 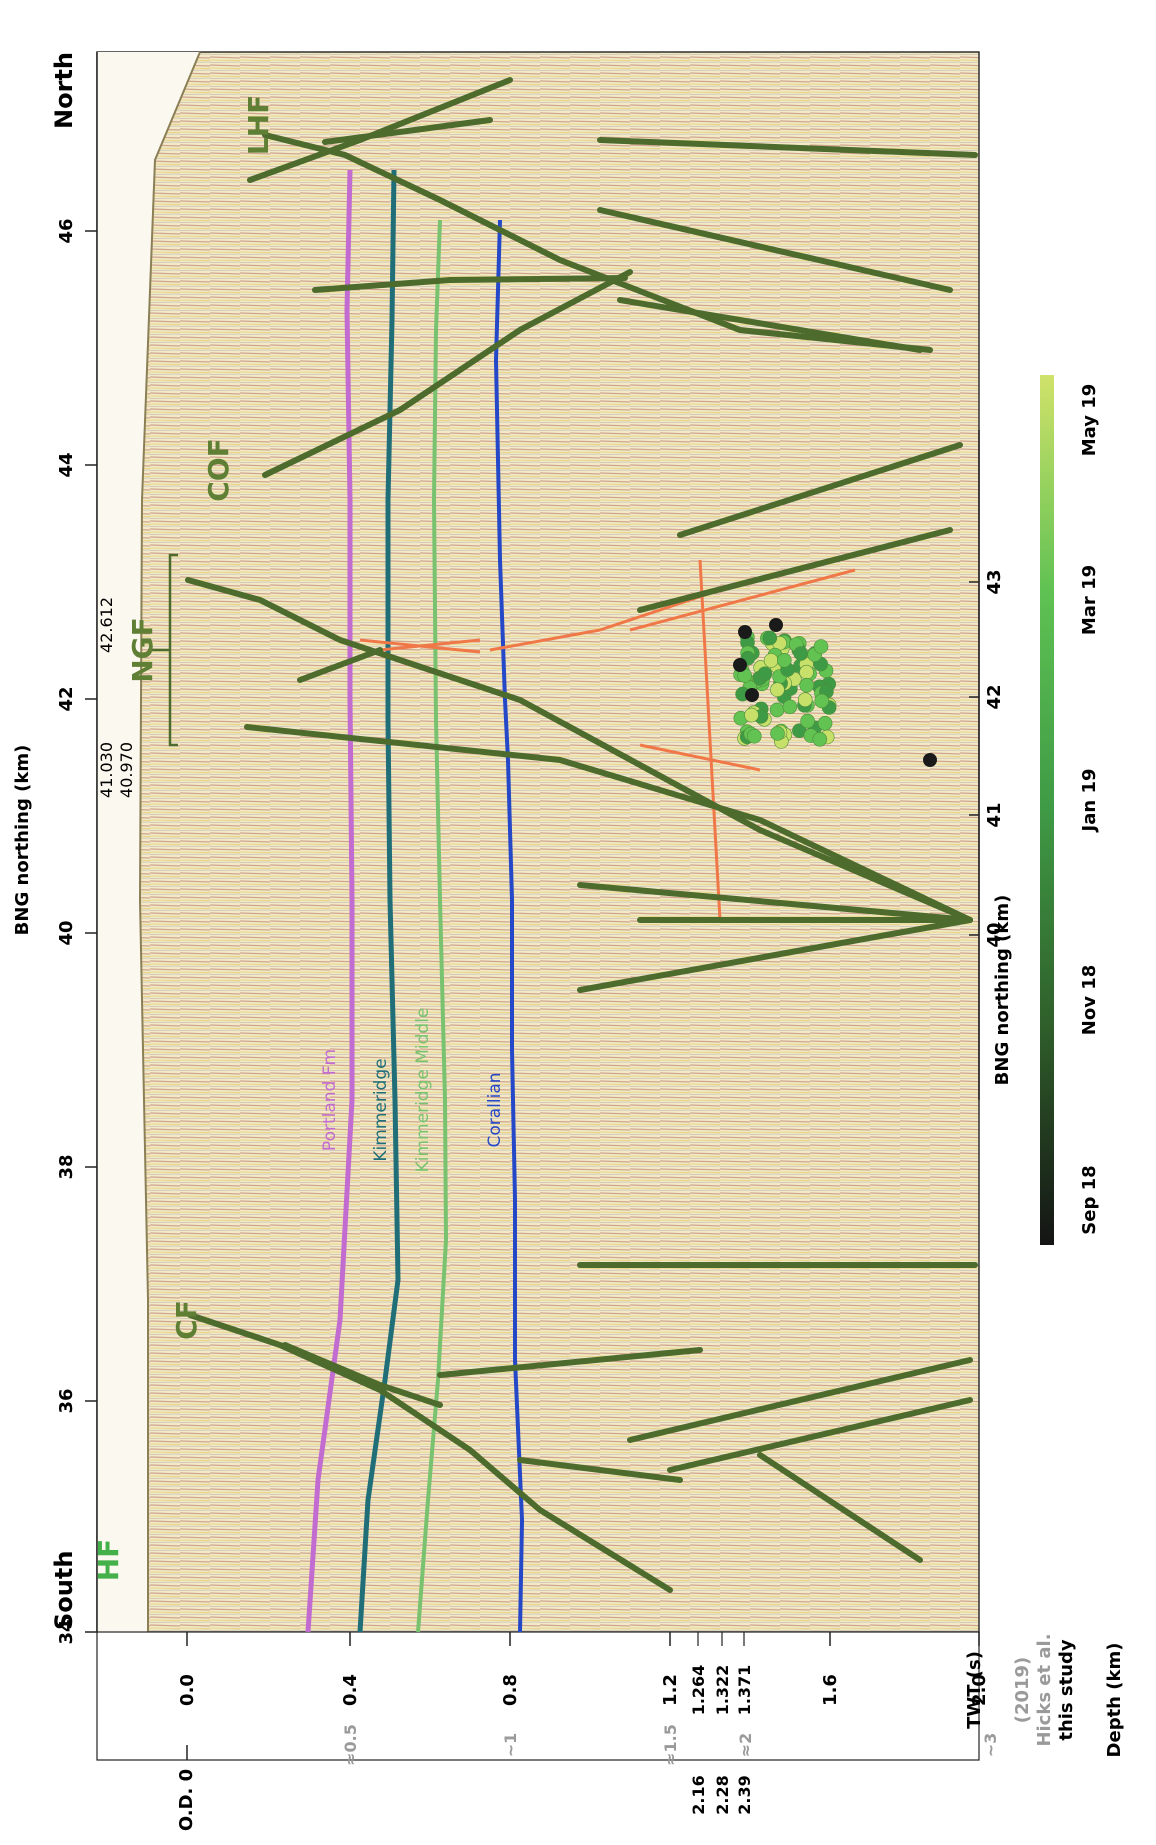 What do you see at coordinates (186, 1320) in the screenshot?
I see `cf-label: CF` at bounding box center [186, 1320].